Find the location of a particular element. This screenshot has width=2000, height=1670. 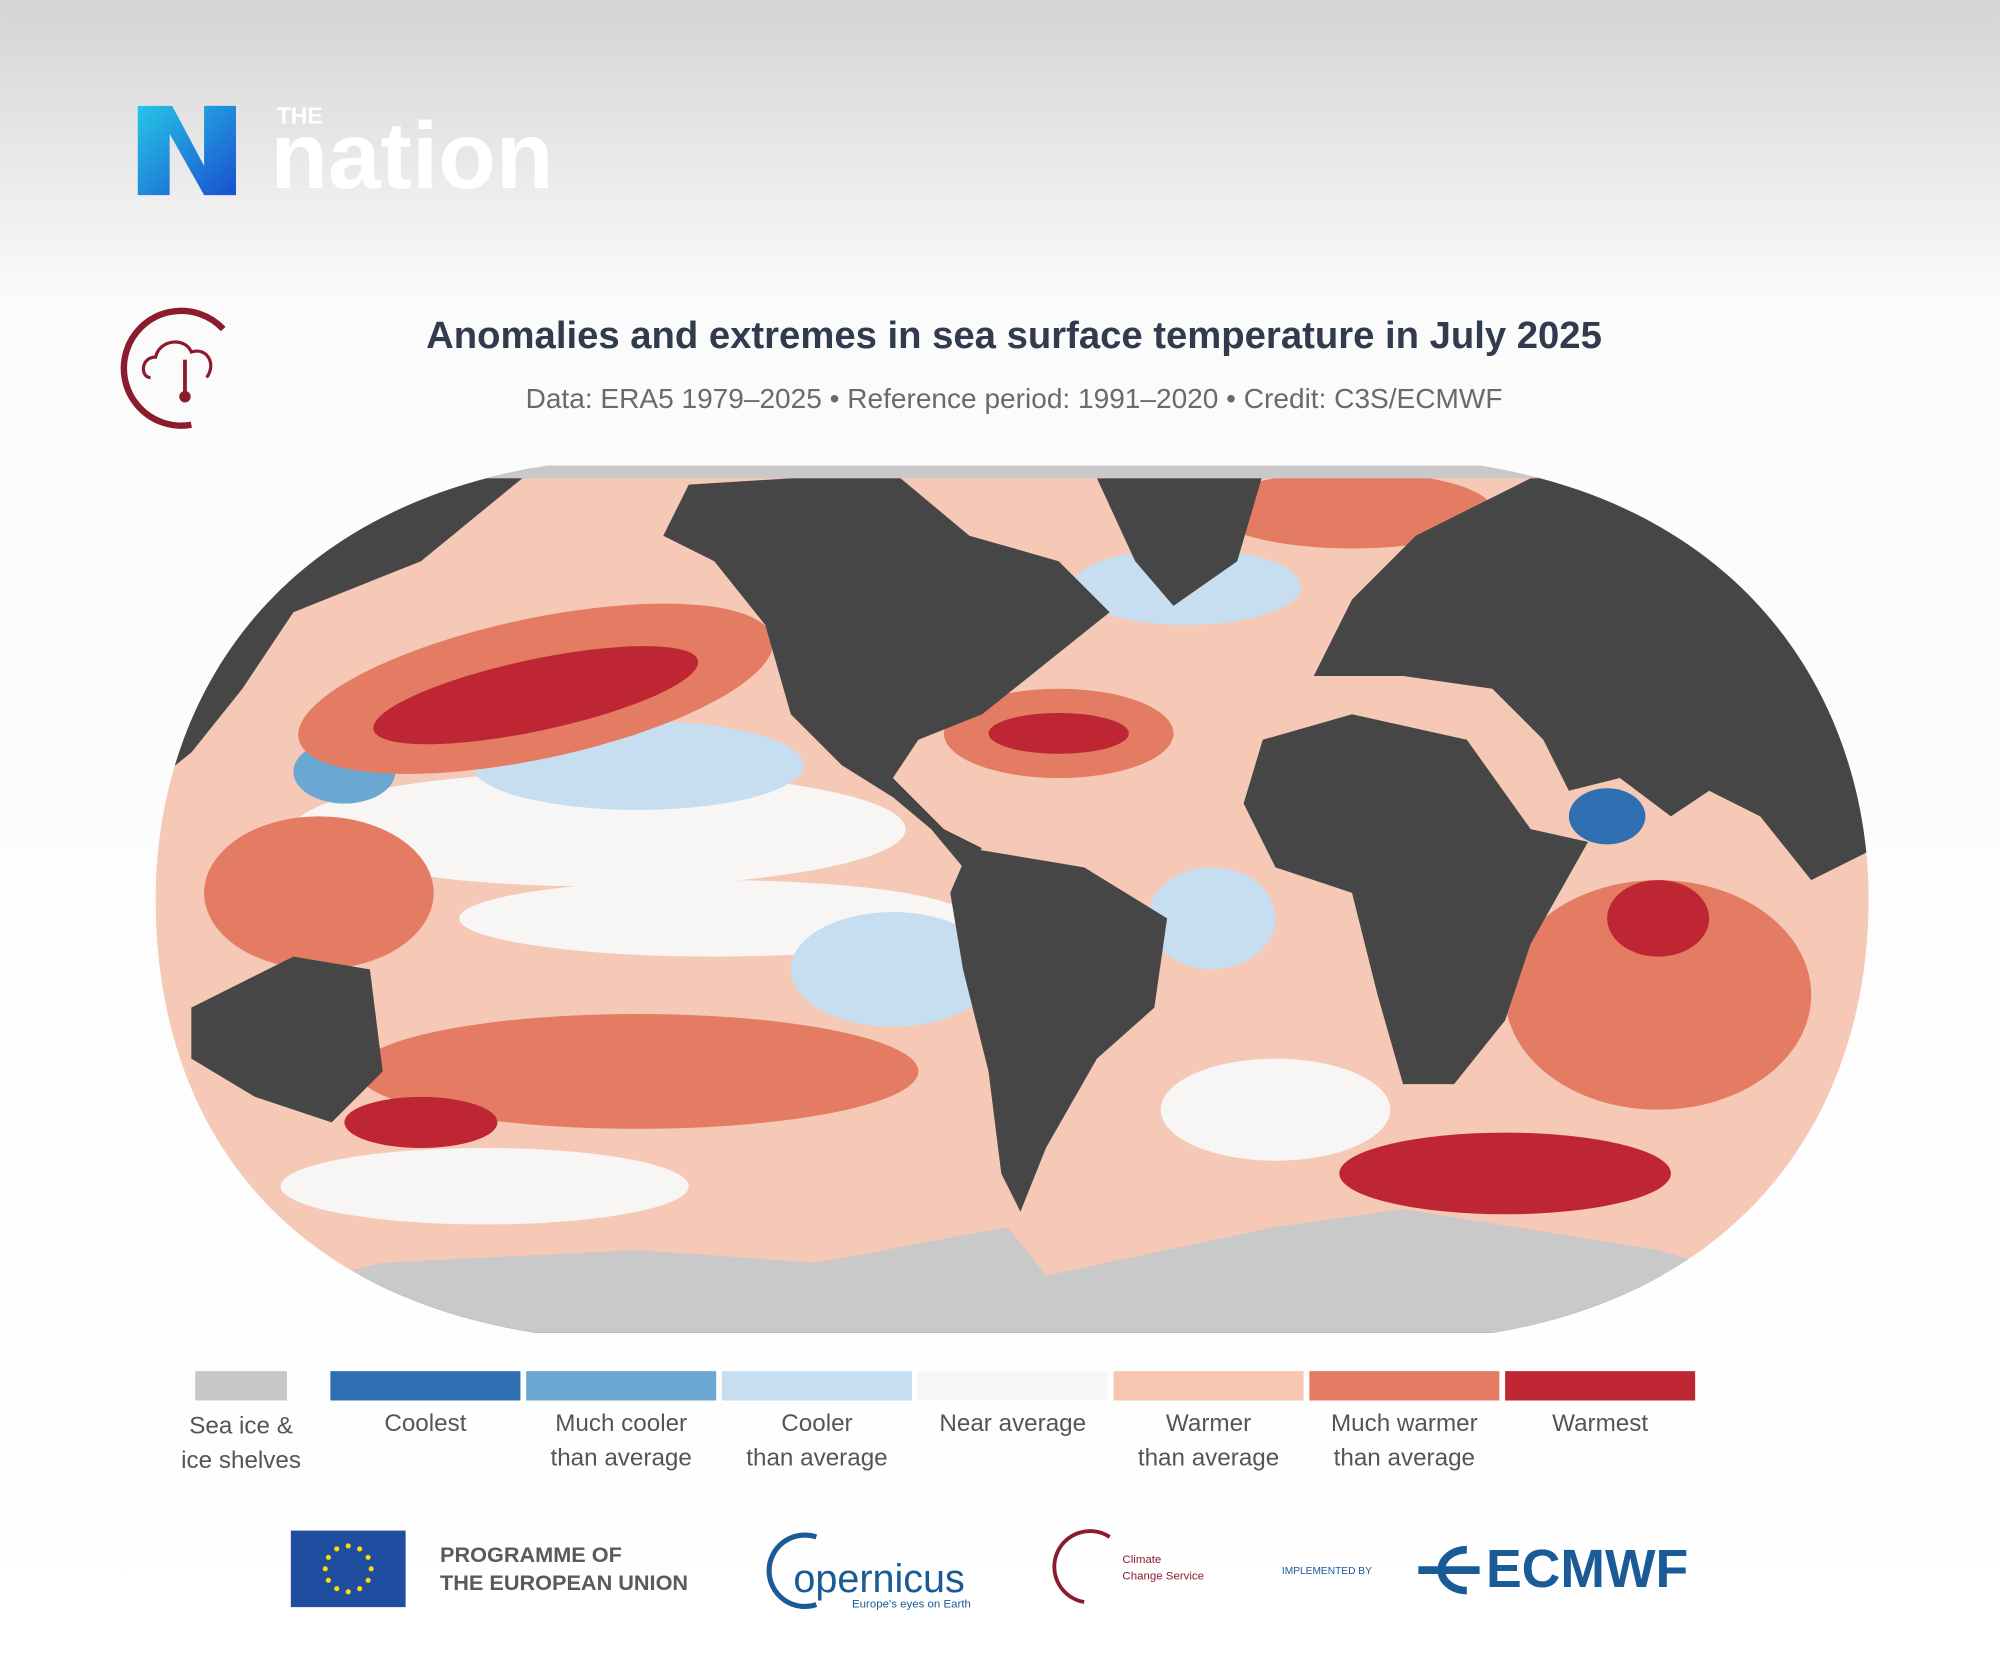

logo-text: nation is located at coordinates (411, 156).